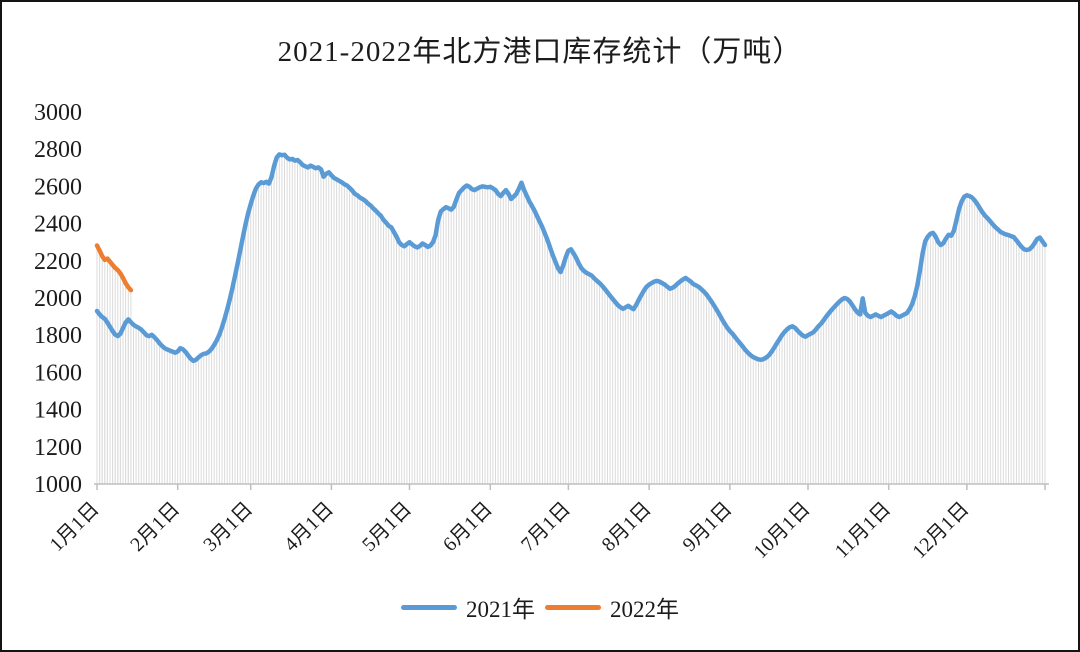  Describe the element at coordinates (546, 527) in the screenshot. I see `svg-text: 7月1日` at that location.